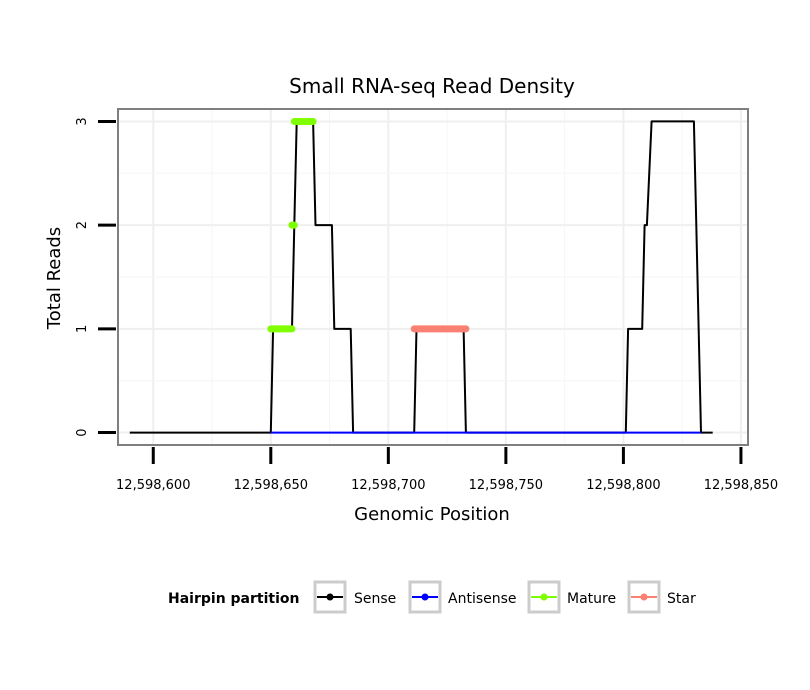 The height and width of the screenshot is (690, 810). Describe the element at coordinates (82, 329) in the screenshot. I see `y-tick-label: 1` at that location.